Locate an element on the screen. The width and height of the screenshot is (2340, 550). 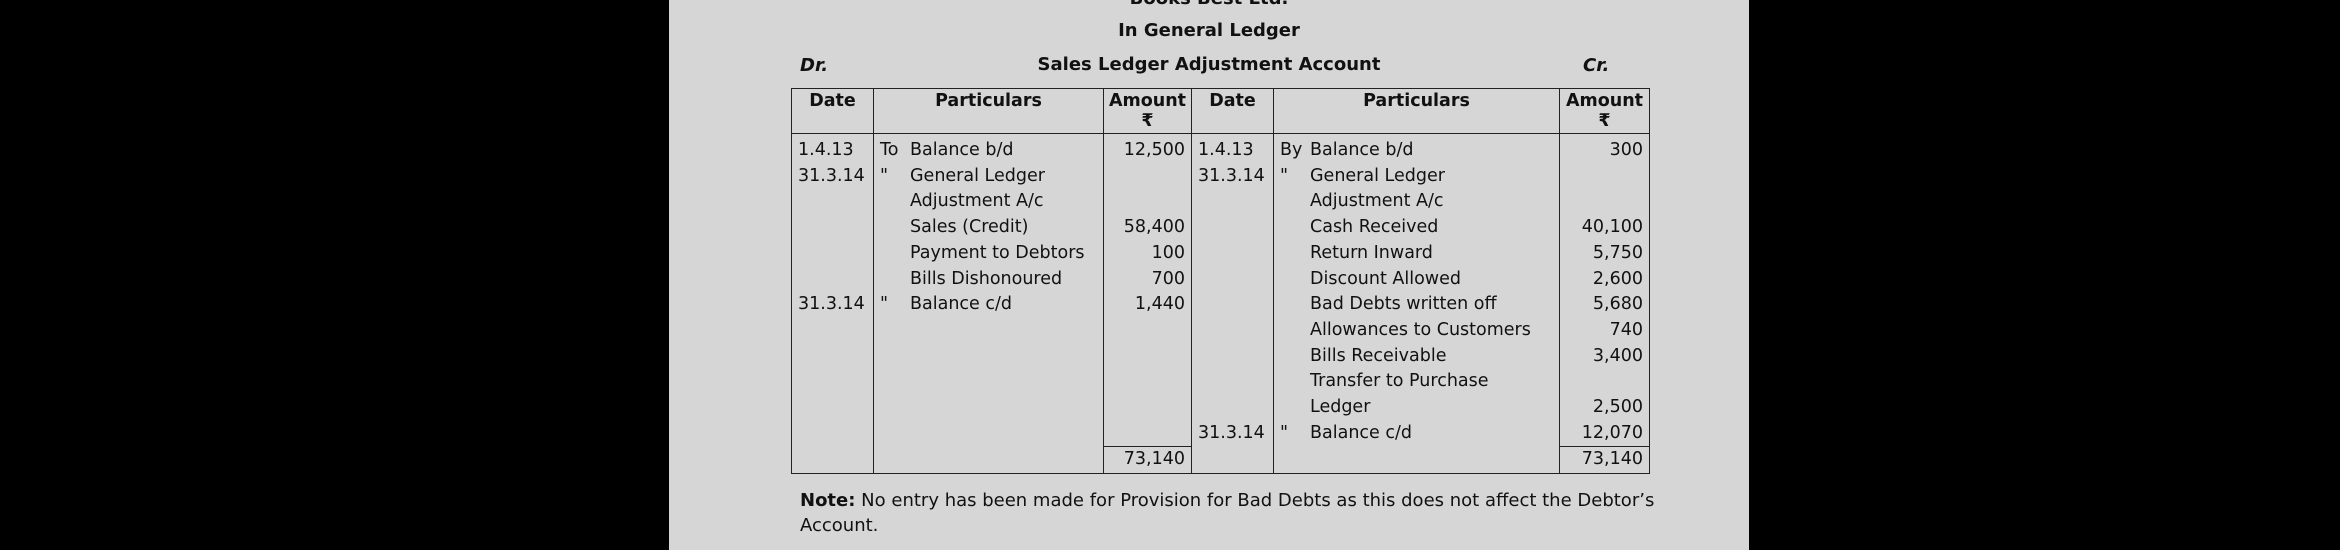
table-row: Ledger 2,500 is located at coordinates (1220, 408).